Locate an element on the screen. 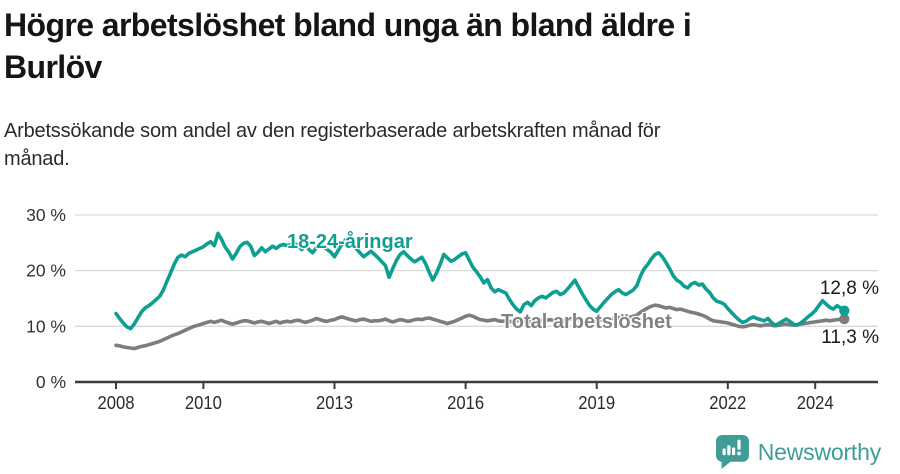 The image size is (900, 474). y-tick-label: 10 % is located at coordinates (46, 326).